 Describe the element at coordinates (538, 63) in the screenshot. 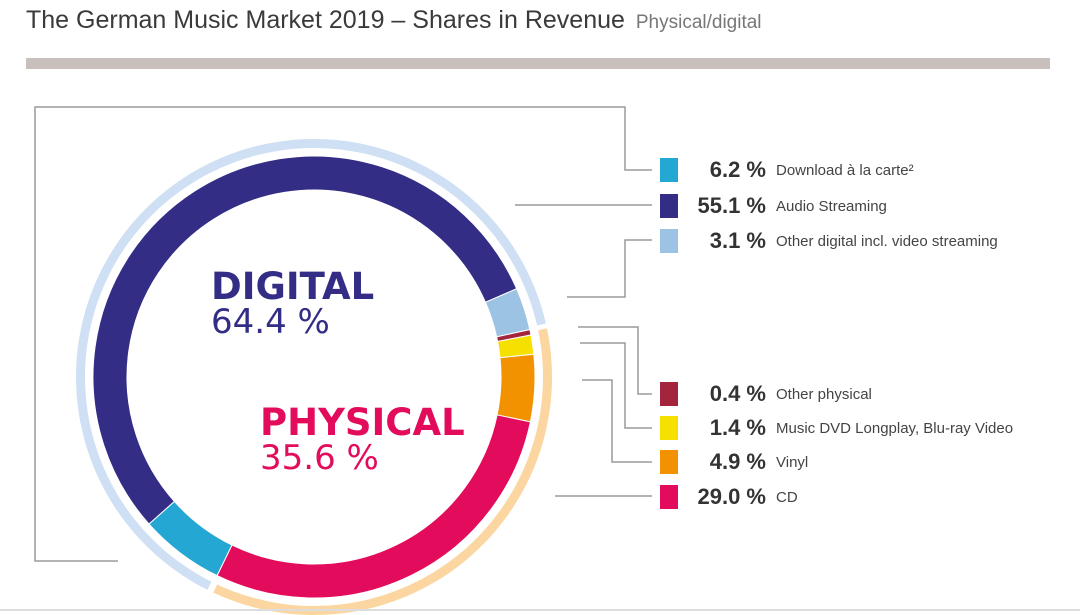

I see `header-divider-bar` at that location.